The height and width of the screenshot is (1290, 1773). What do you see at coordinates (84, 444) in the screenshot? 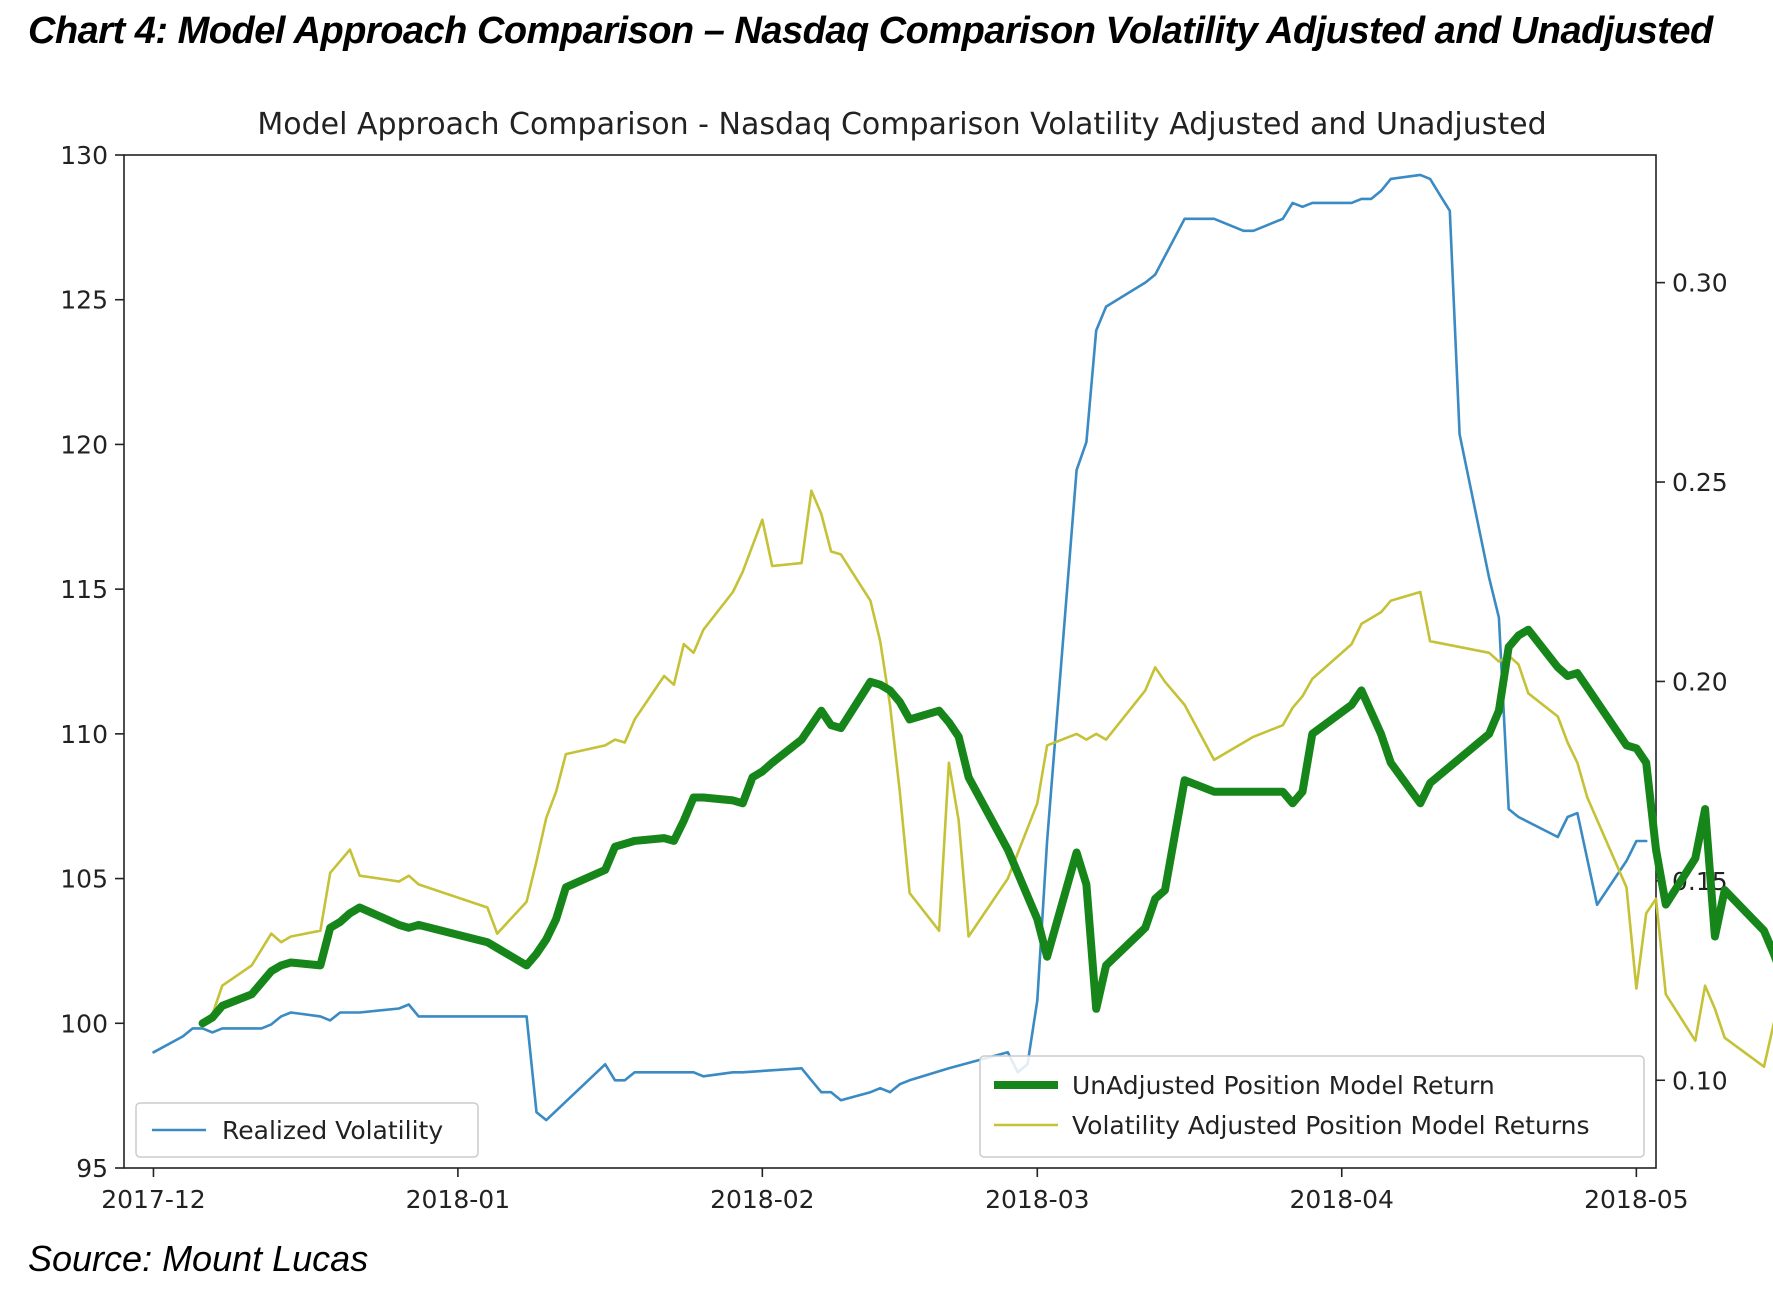
I see `y-left-tick-label: 120` at bounding box center [84, 444].